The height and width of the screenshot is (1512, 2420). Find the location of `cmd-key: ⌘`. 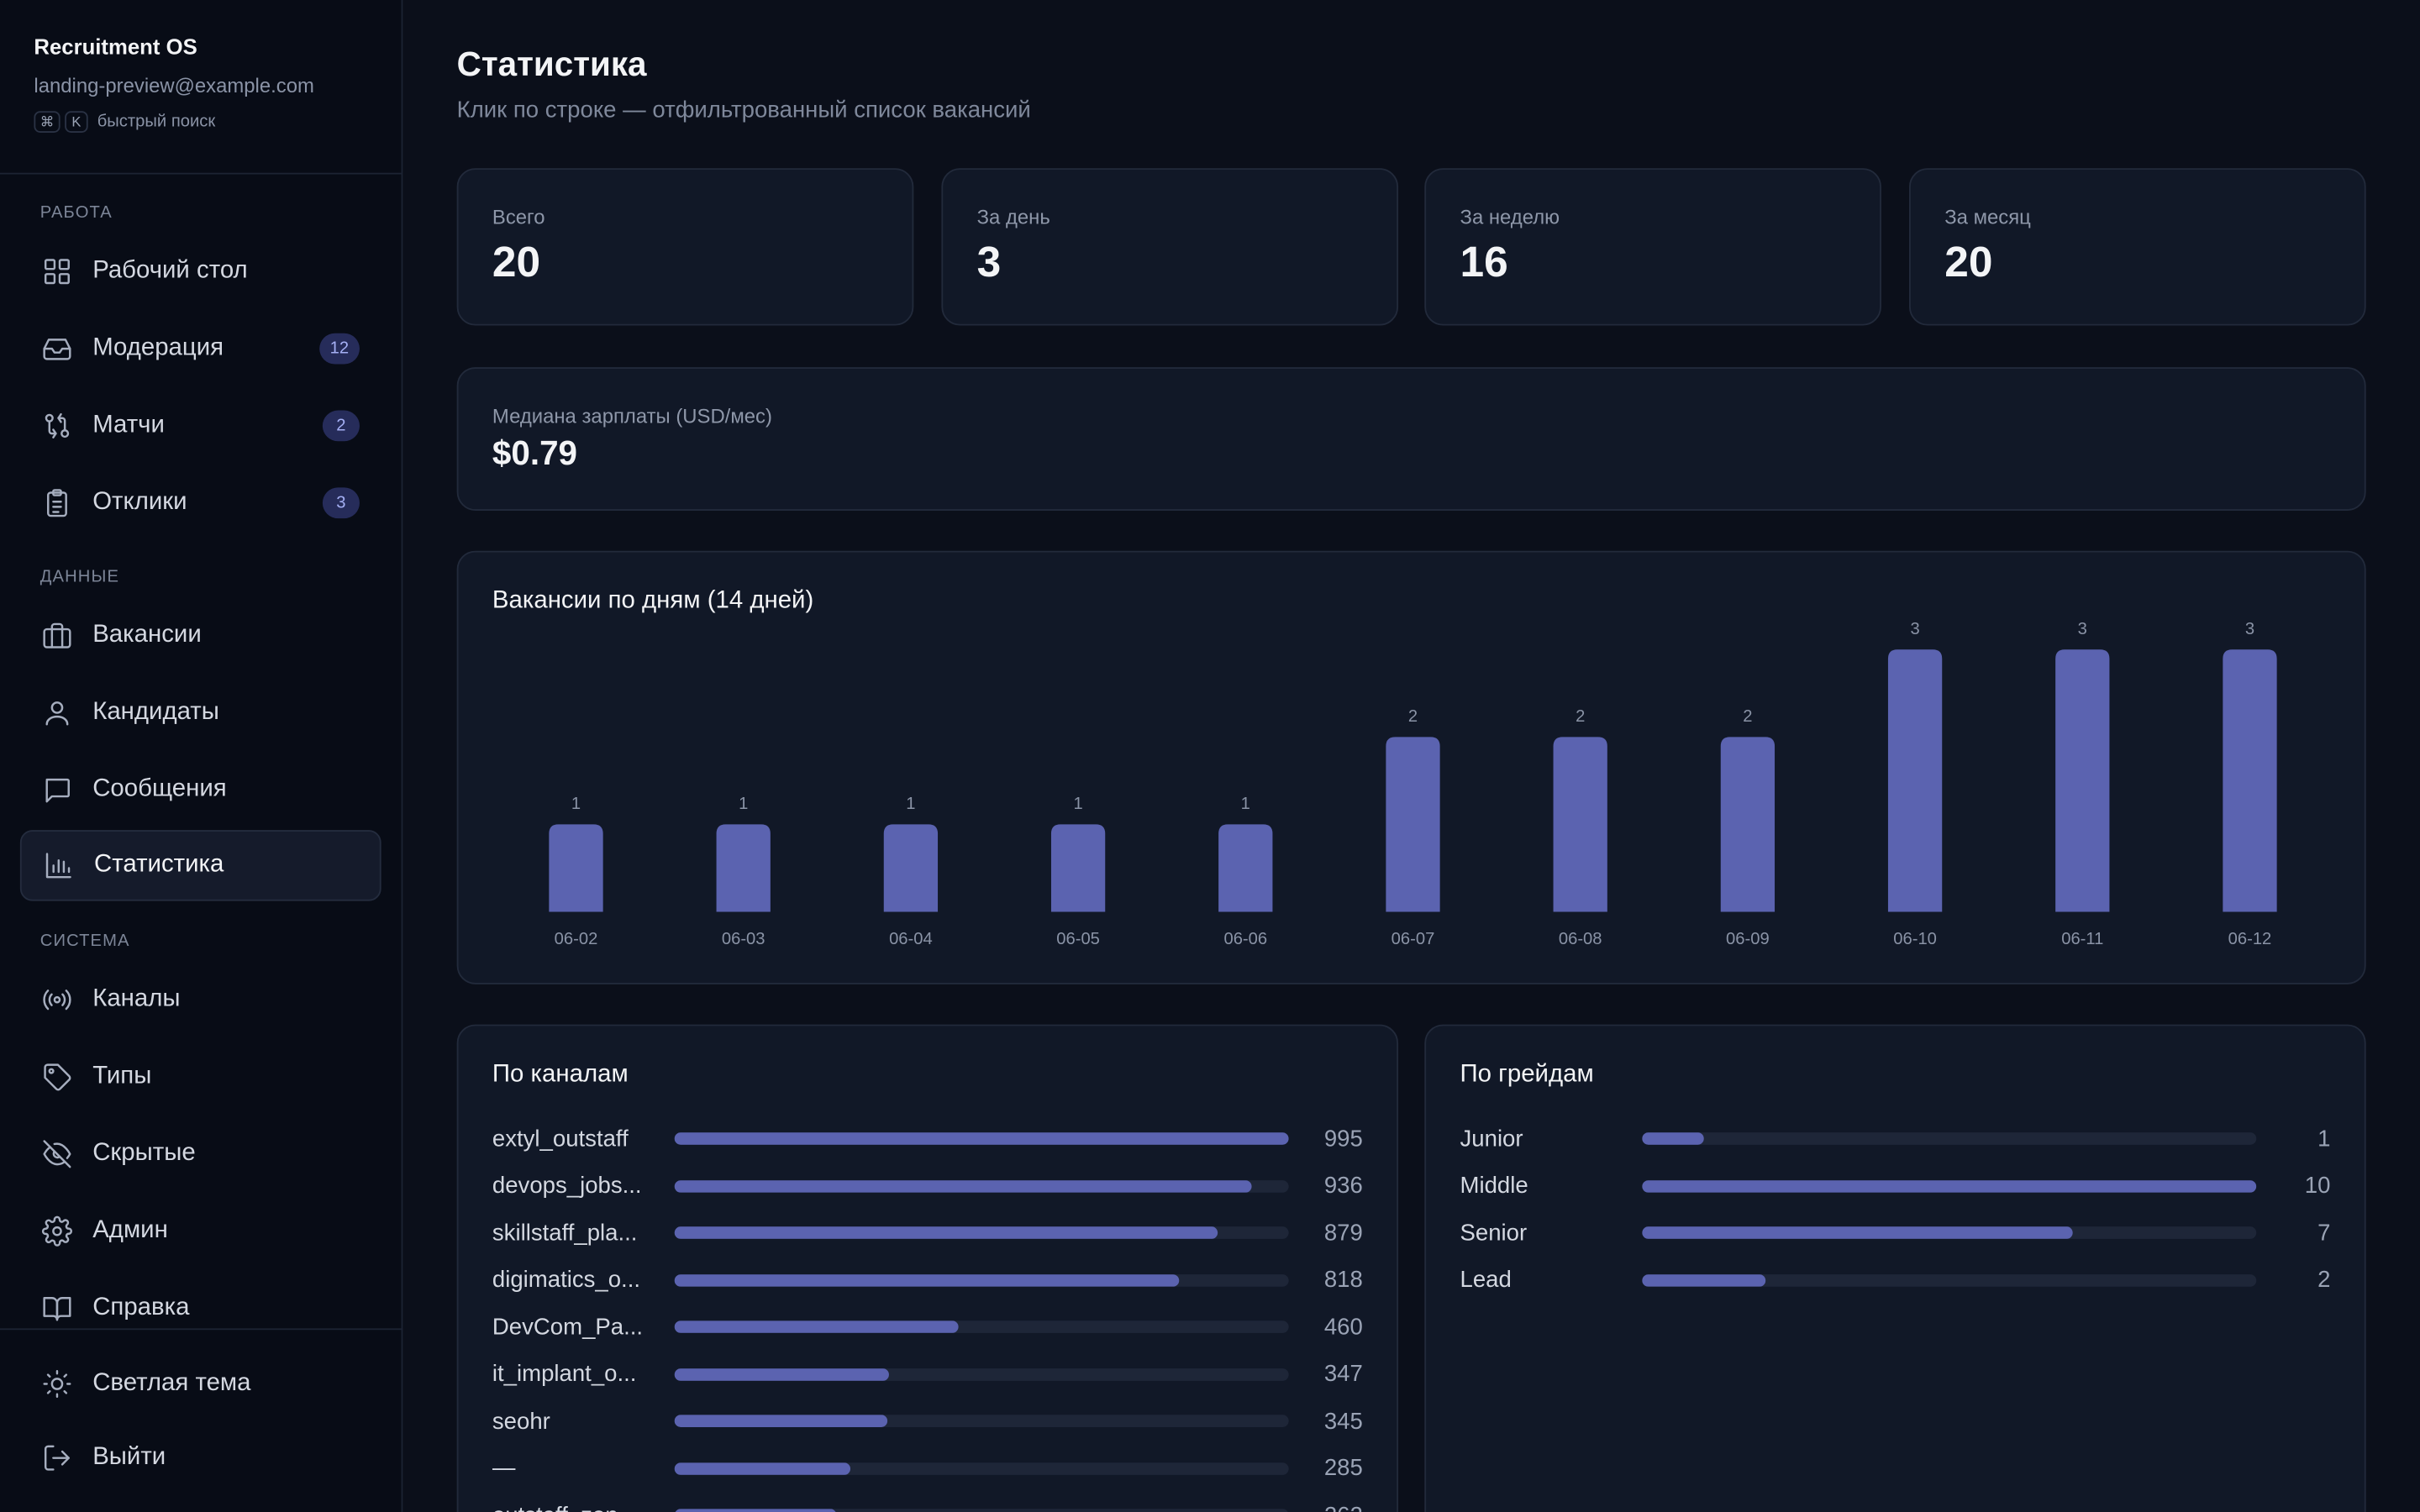

cmd-key: ⌘ is located at coordinates (47, 122).